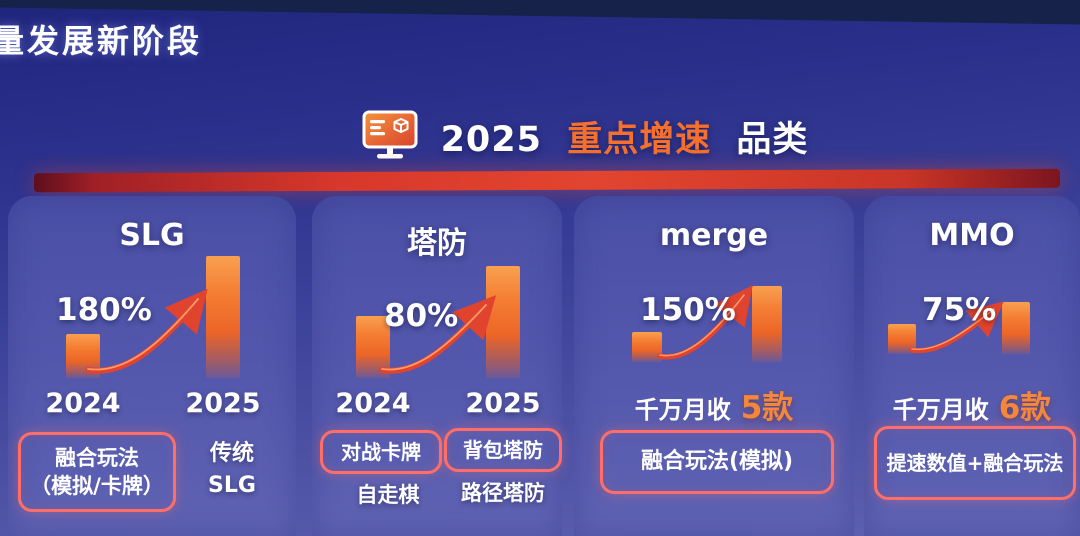 This screenshot has height=536, width=1080. What do you see at coordinates (503, 450) in the screenshot?
I see `tag-backpack-td: 背包塔防` at bounding box center [503, 450].